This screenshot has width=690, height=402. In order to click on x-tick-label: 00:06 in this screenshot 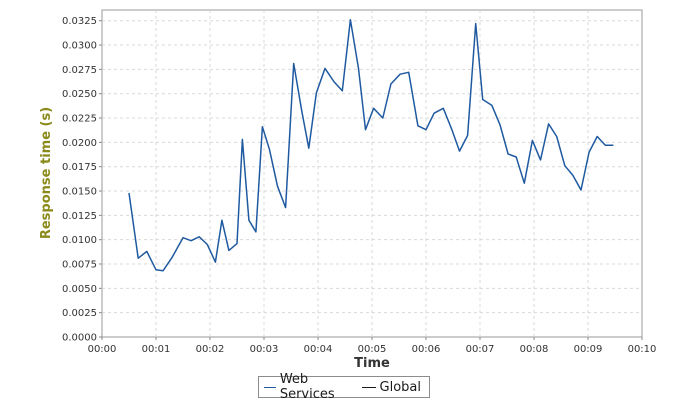, I will do `click(426, 349)`.